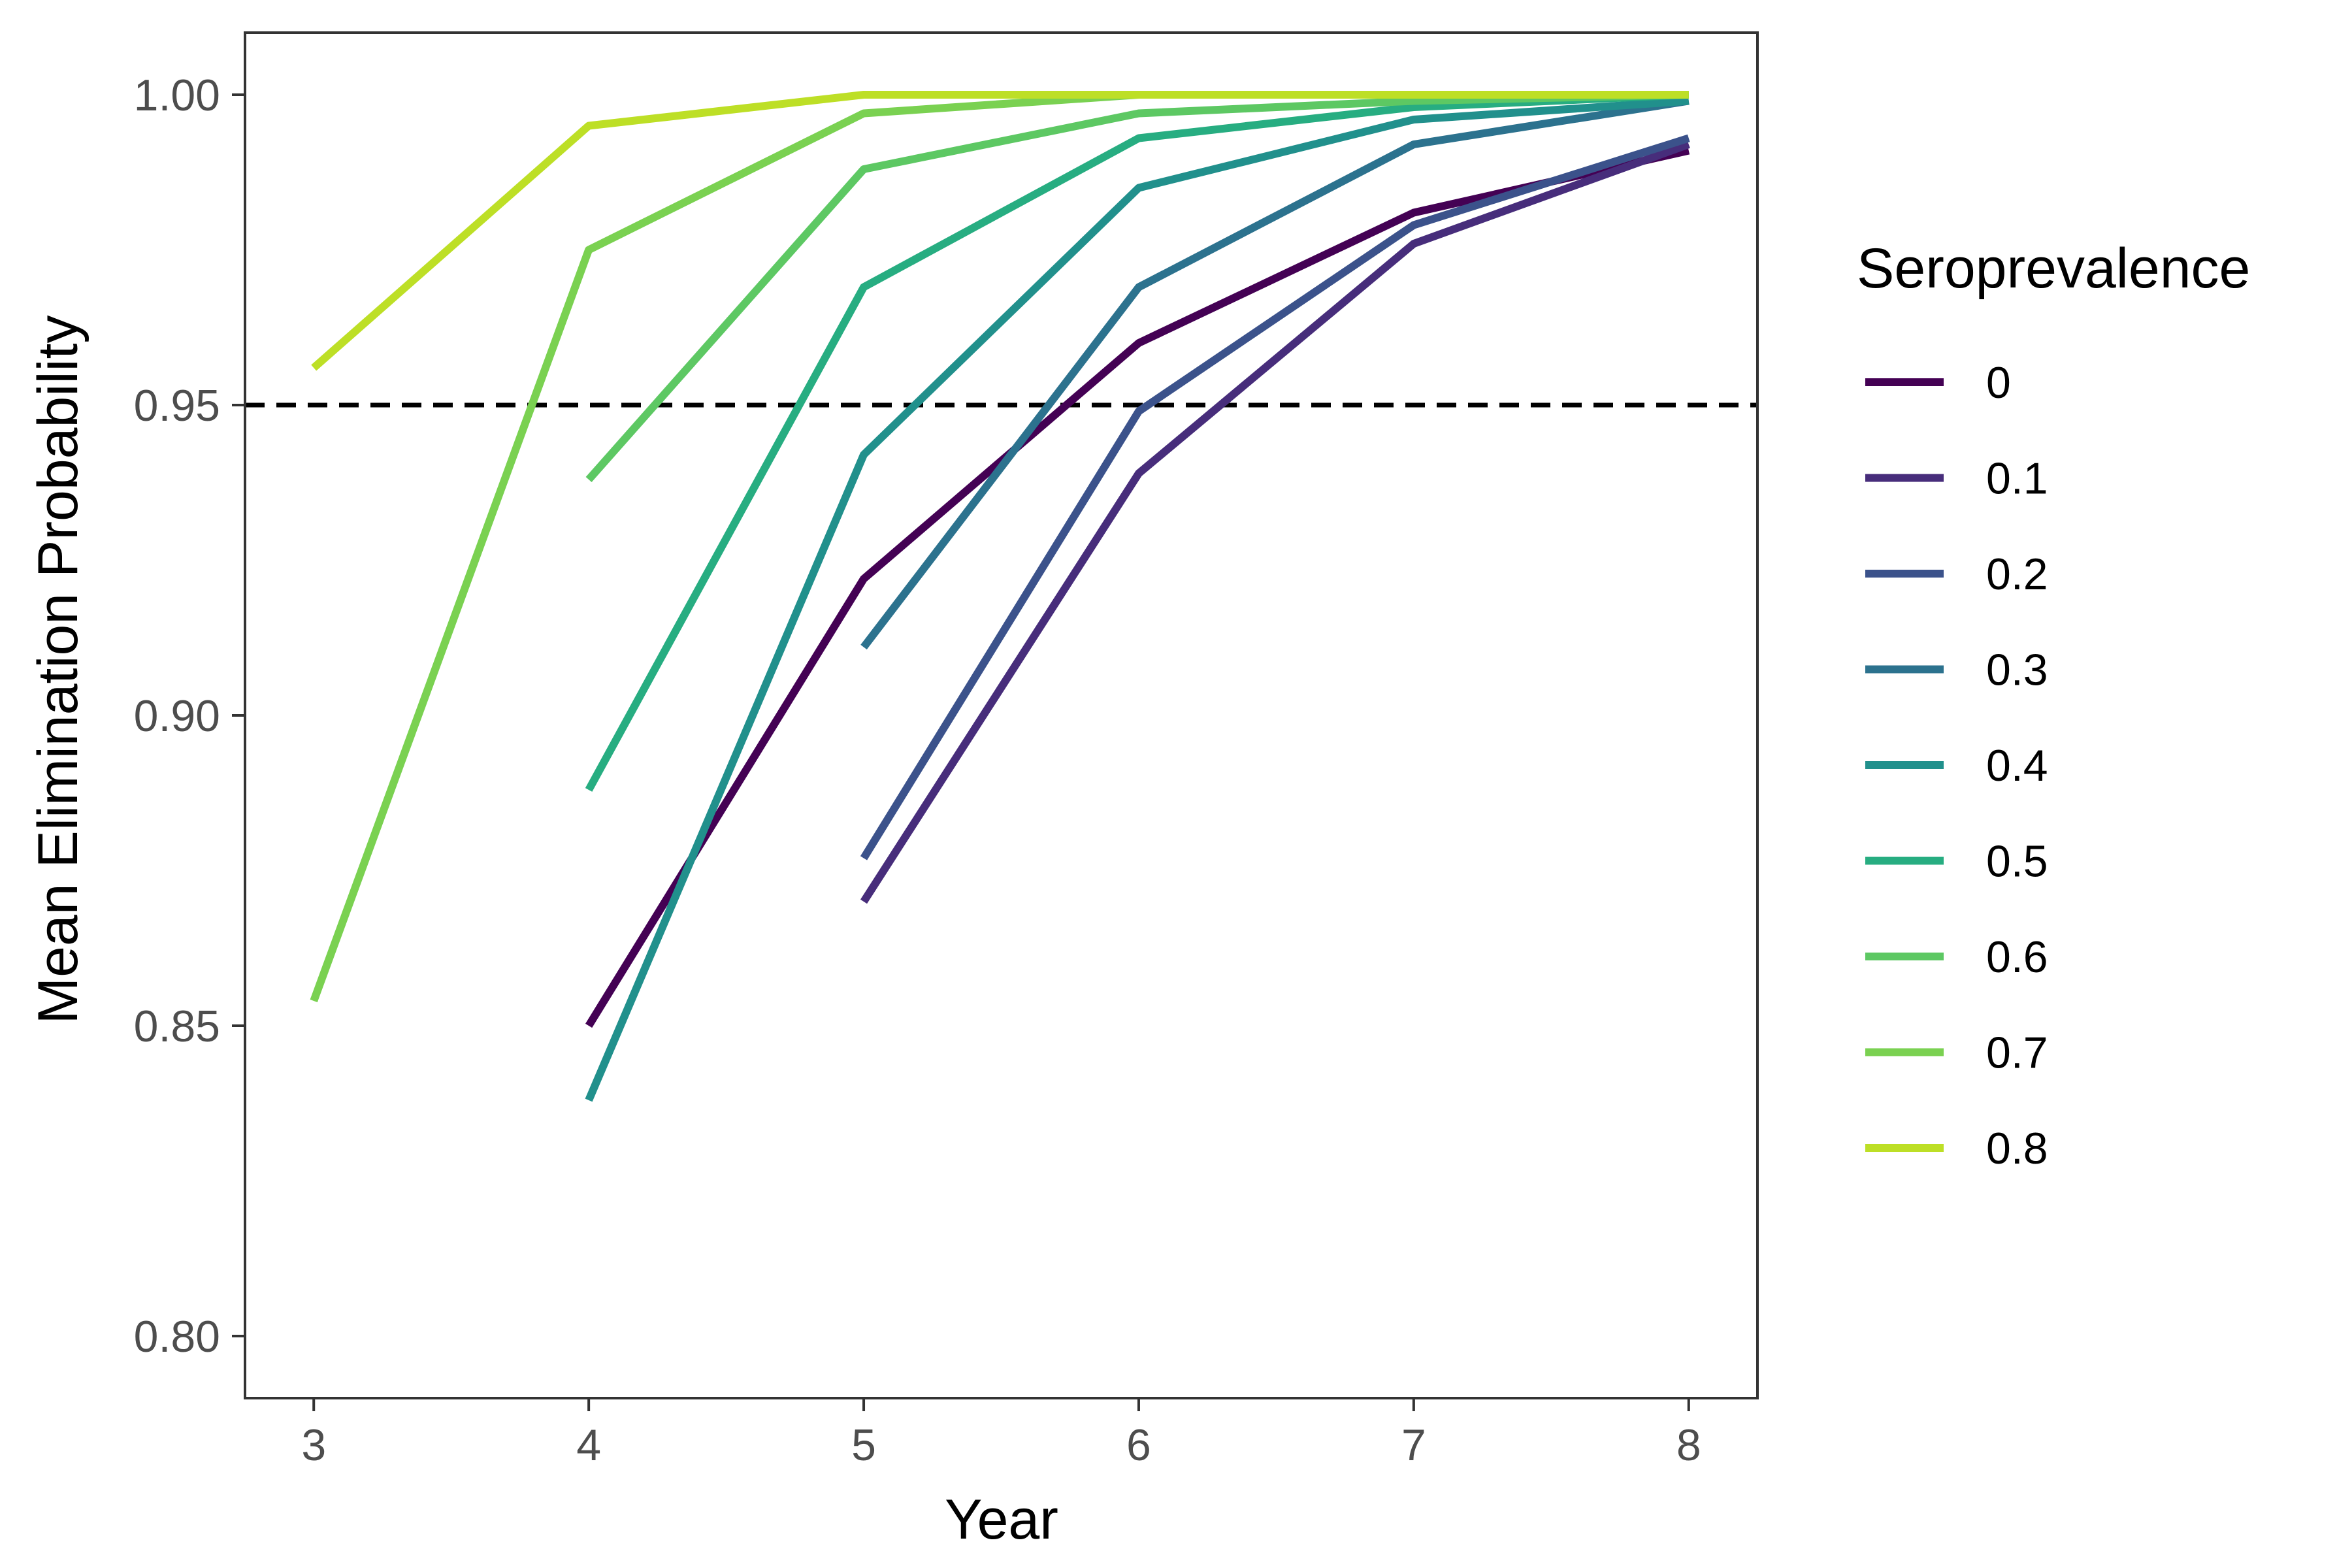 This screenshot has width=2352, height=1568. I want to click on legend-label: 0.5, so click(2017, 862).